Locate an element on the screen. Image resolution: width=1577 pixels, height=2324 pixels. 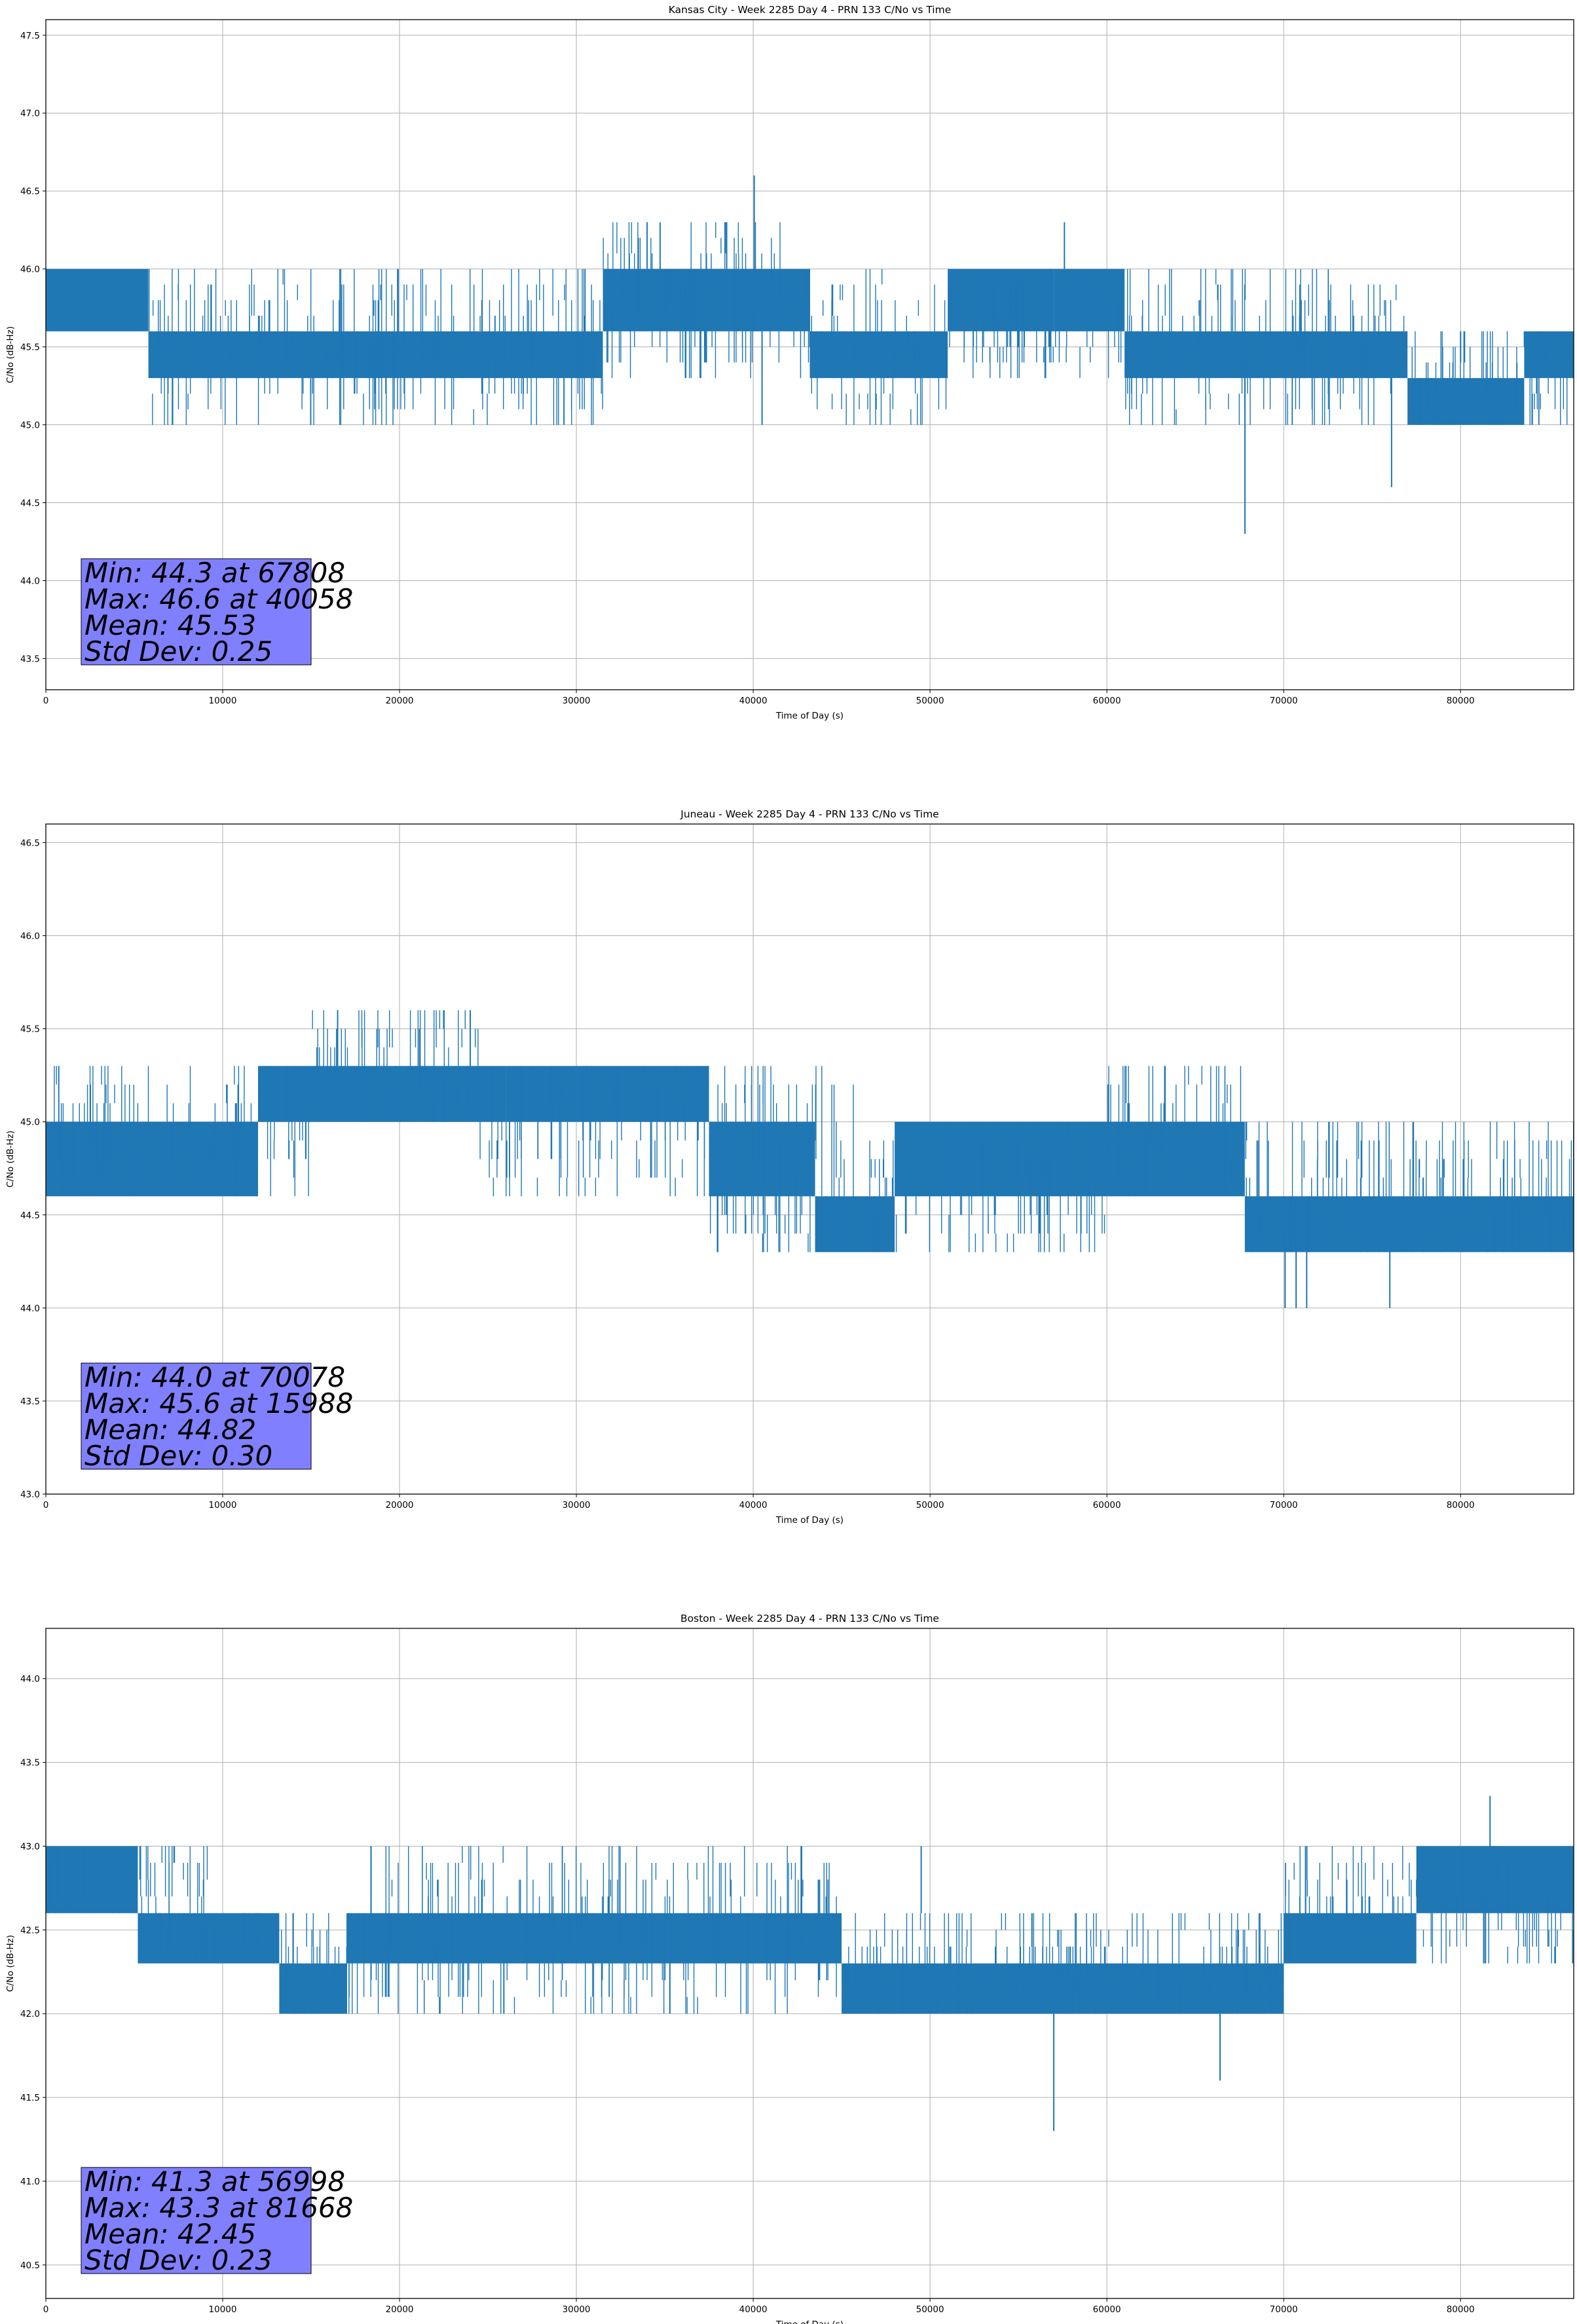
y-axis: 40.5 41.0 41.5 42.0 42.5 43.0 43.5 44.0 is located at coordinates (33, 1972).